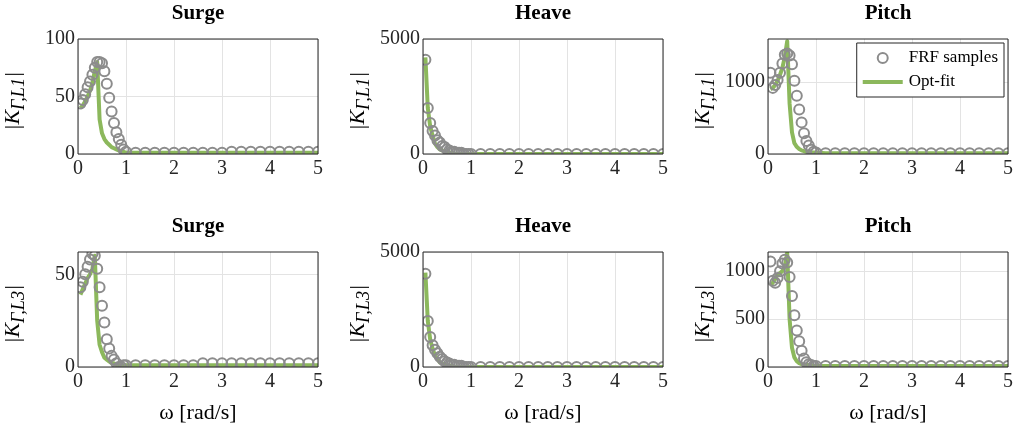 The height and width of the screenshot is (434, 1034). Describe the element at coordinates (953, 57) in the screenshot. I see `legend-label: FRF samples` at that location.